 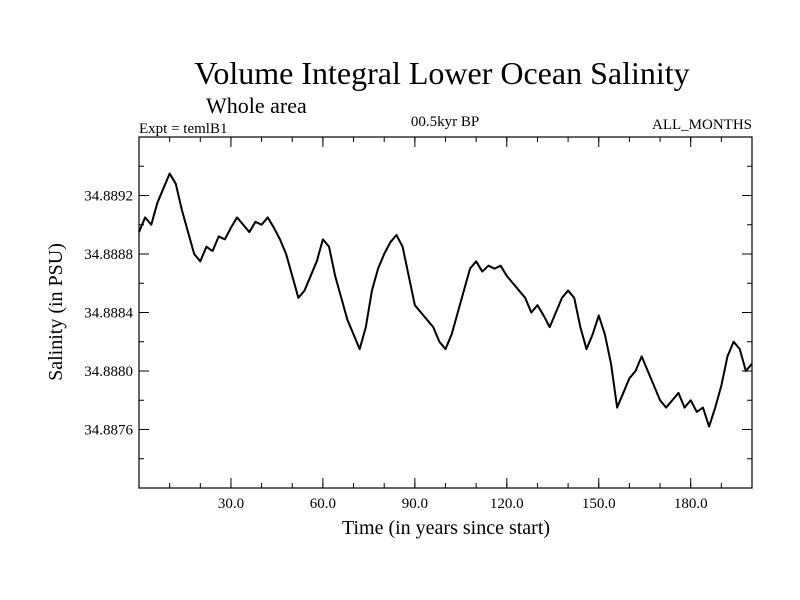 I want to click on x-tick-label: 30.0, so click(x=231, y=504).